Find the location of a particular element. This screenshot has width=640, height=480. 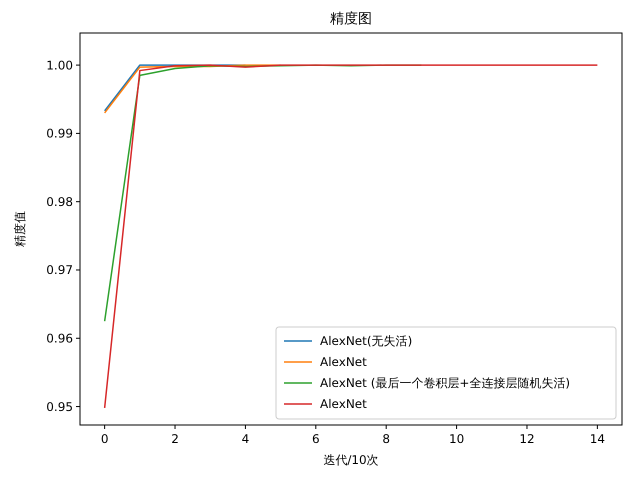

x-tick-label: 2 is located at coordinates (175, 439).